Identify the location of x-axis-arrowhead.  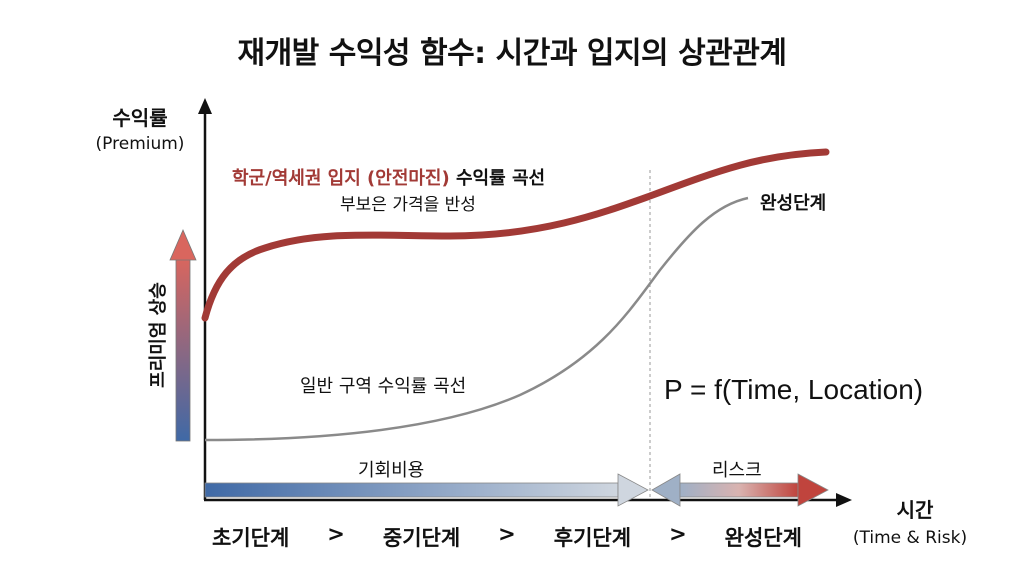
(844, 500).